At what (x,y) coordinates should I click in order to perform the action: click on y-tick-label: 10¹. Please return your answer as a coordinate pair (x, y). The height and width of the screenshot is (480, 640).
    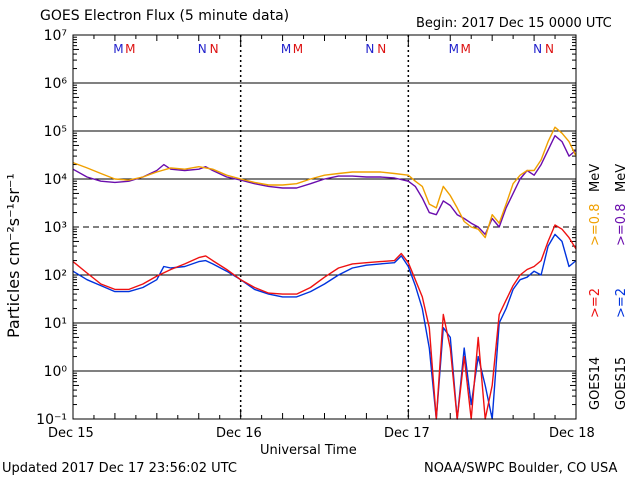
    Looking at the image, I should click on (55, 324).